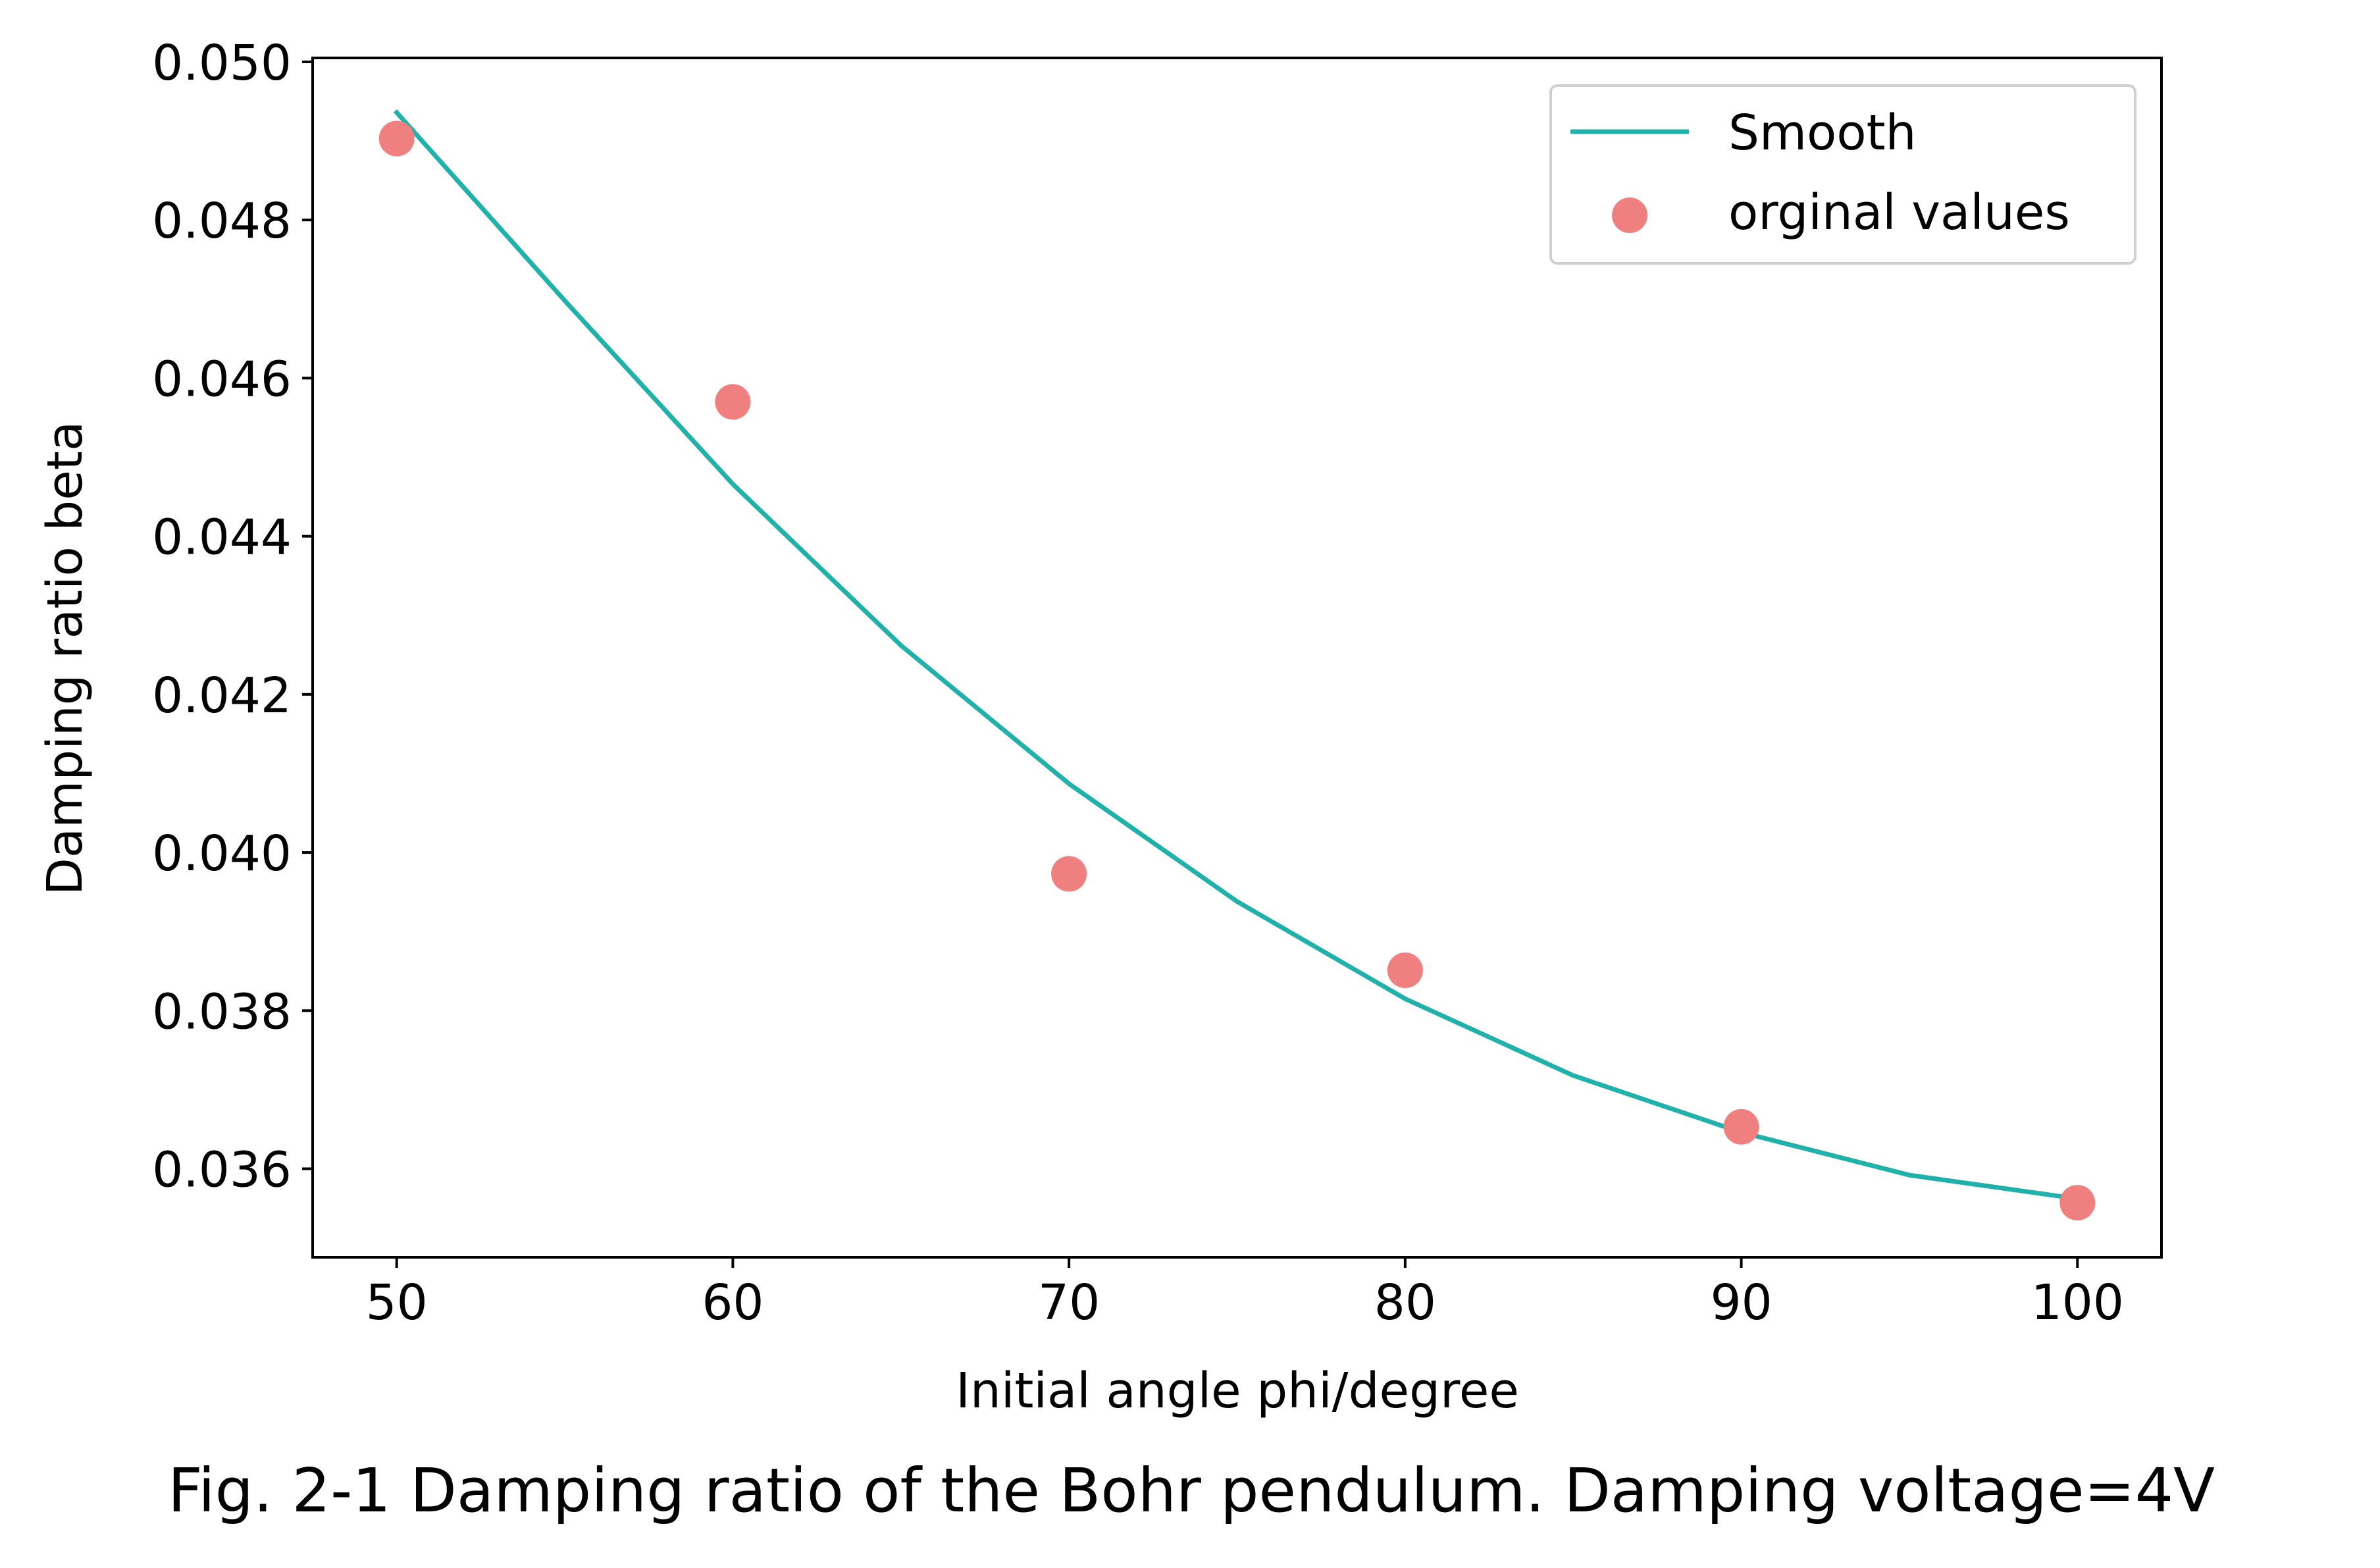 The width and height of the screenshot is (2380, 1568). What do you see at coordinates (1069, 1302) in the screenshot?
I see `x-tick-label: 70` at bounding box center [1069, 1302].